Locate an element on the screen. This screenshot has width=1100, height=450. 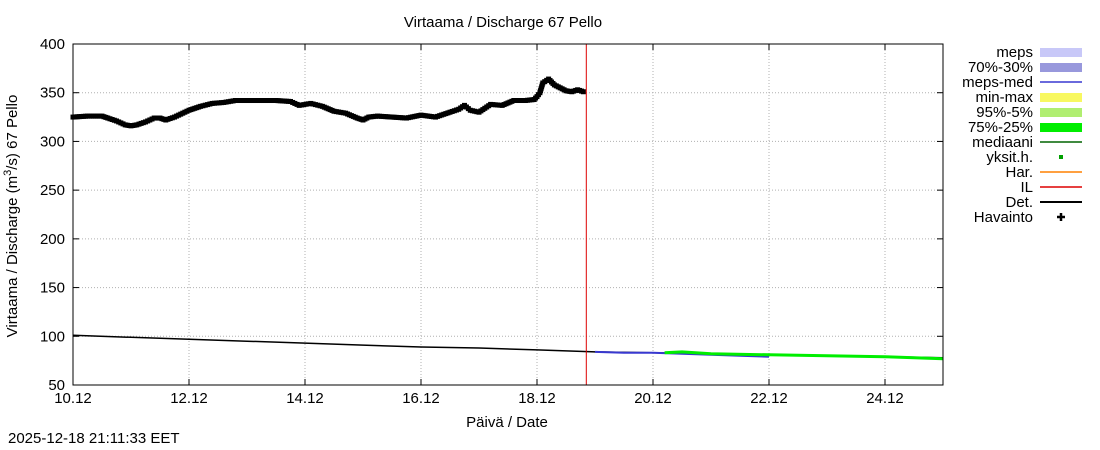
legend-label: 95%-5% is located at coordinates (1004, 112).